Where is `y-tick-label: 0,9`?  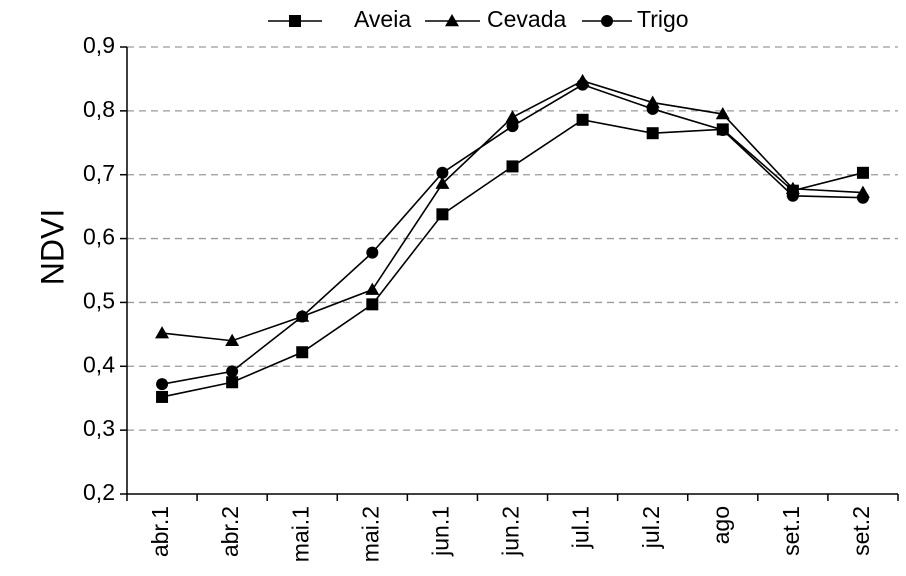 y-tick-label: 0,9 is located at coordinates (99, 45).